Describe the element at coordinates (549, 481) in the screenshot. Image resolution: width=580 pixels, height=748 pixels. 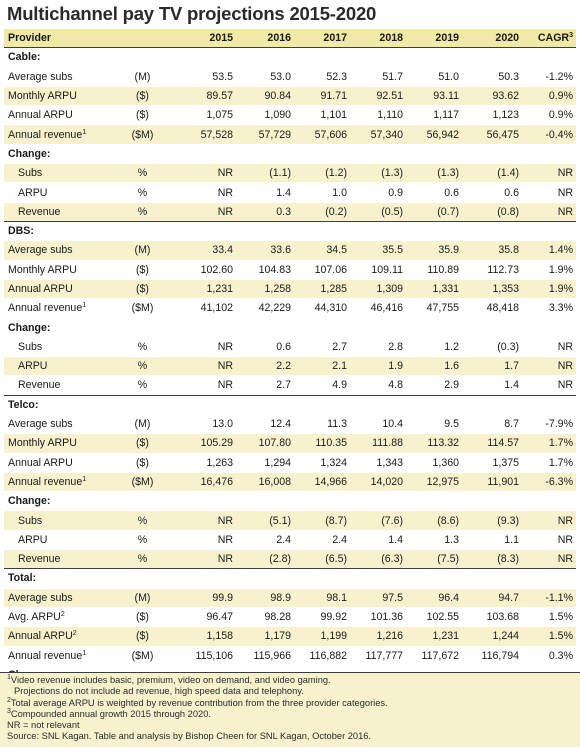
I see `cagr-cell: -6.3%` at that location.